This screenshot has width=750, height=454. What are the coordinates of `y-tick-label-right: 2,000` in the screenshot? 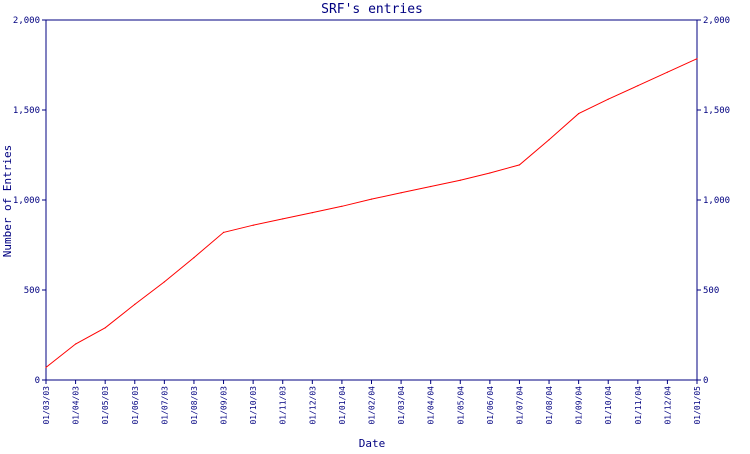 It's located at (716, 21).